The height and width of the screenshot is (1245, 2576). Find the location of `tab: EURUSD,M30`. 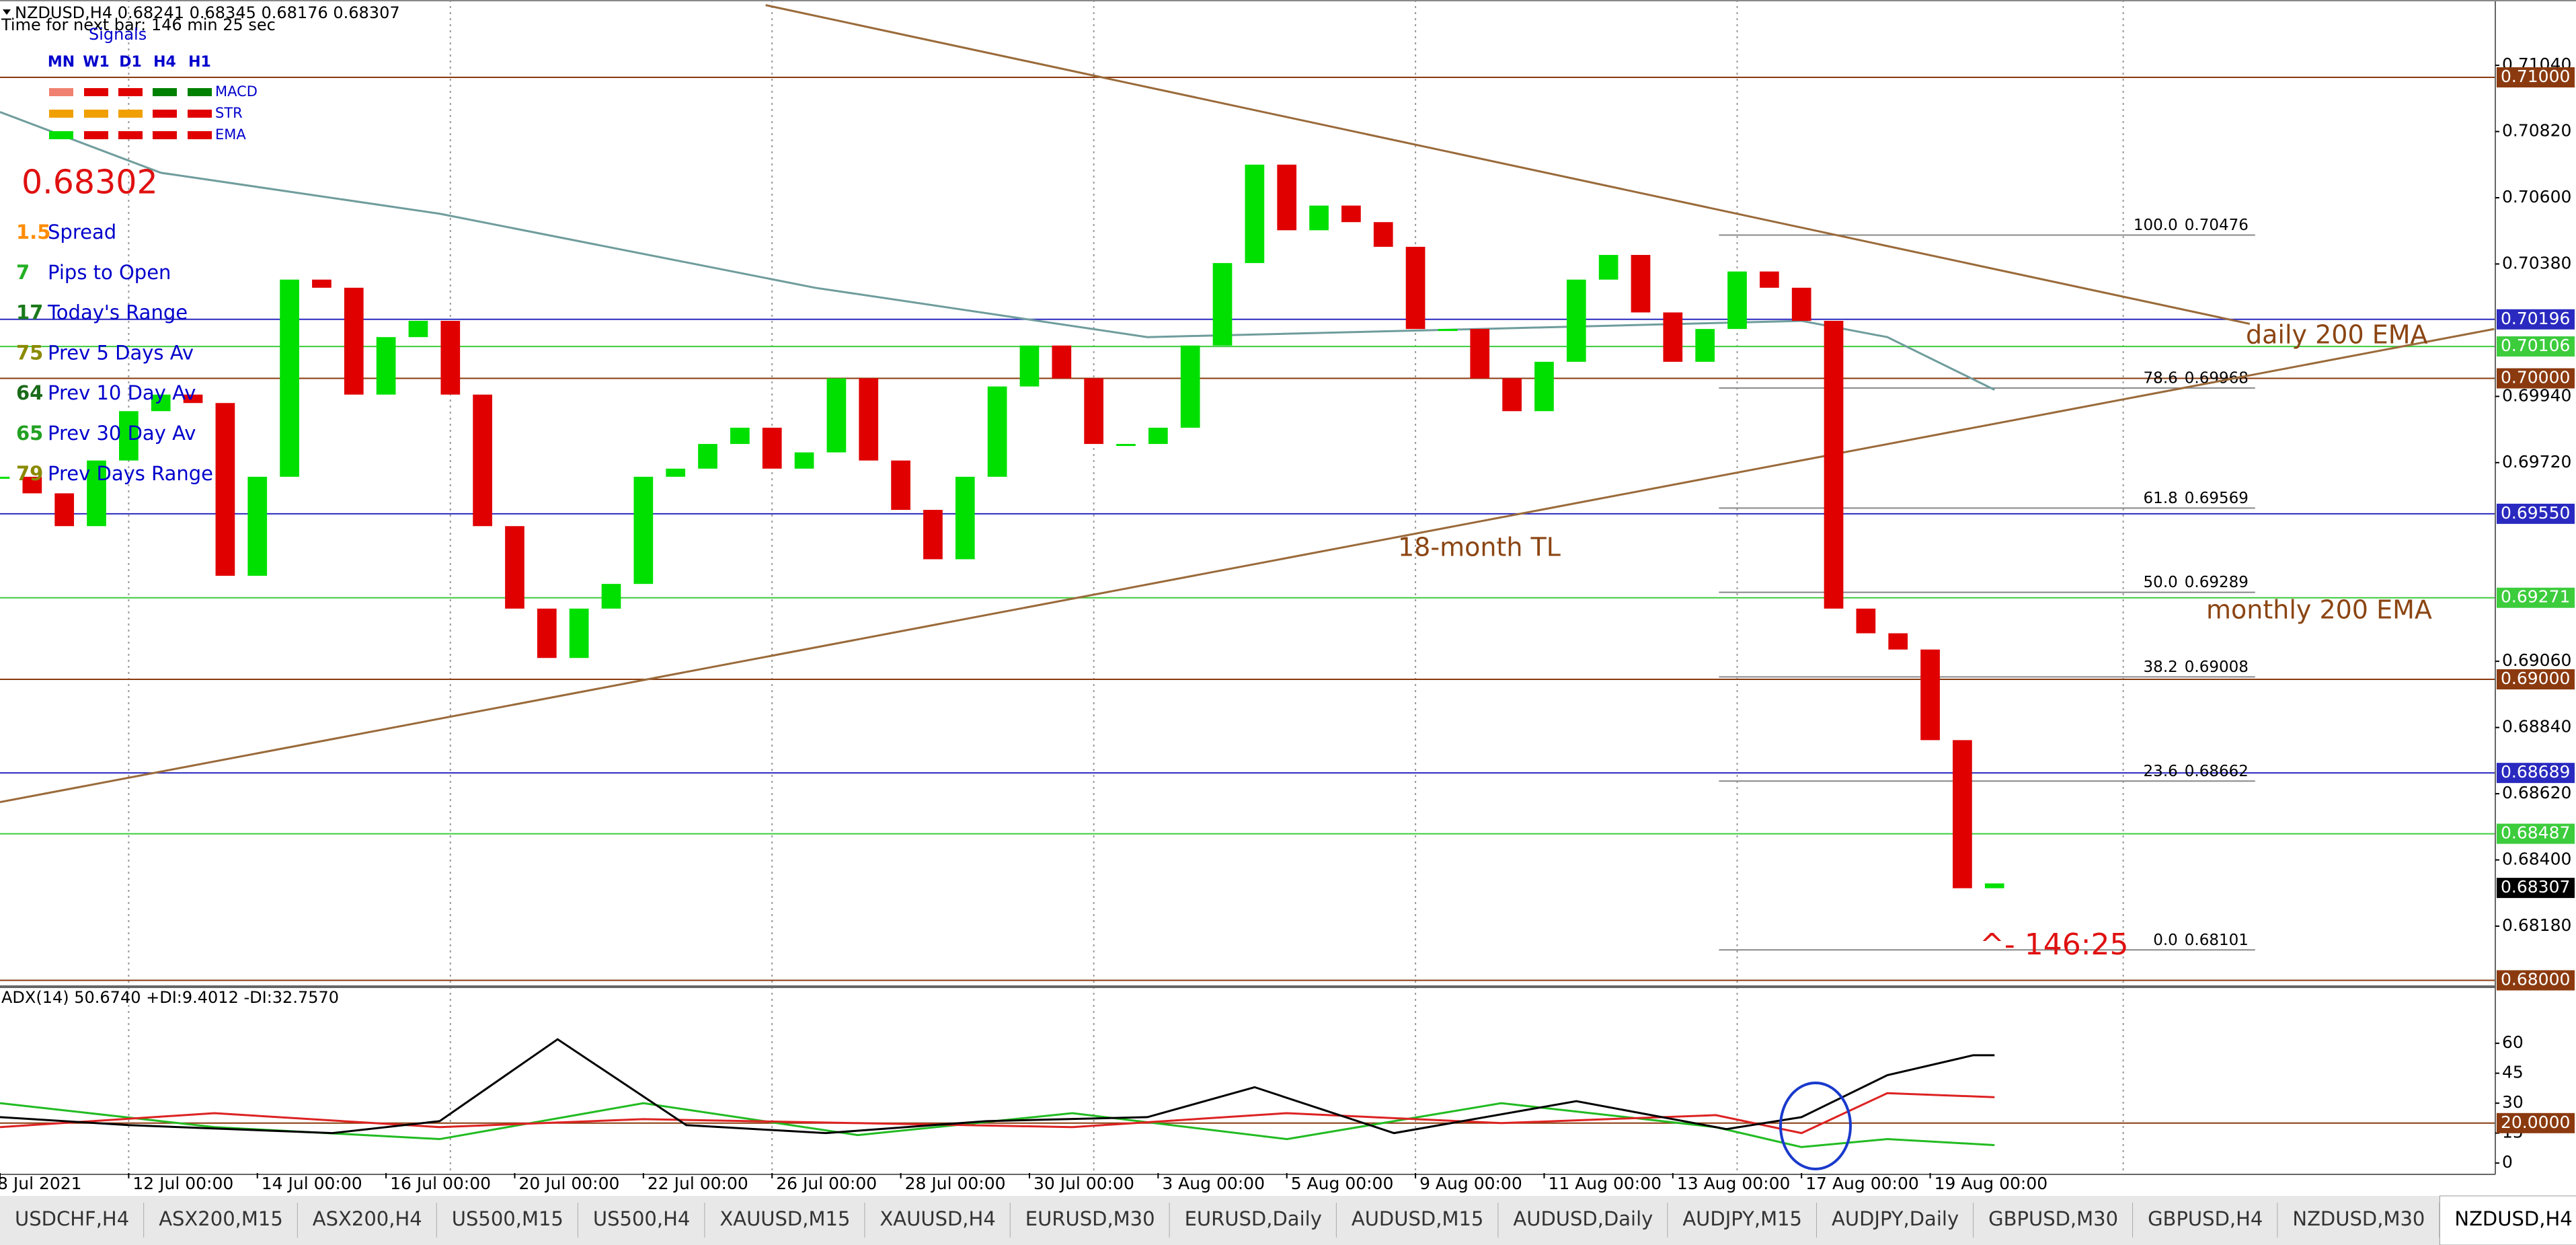

tab: EURUSD,M30 is located at coordinates (1090, 1218).